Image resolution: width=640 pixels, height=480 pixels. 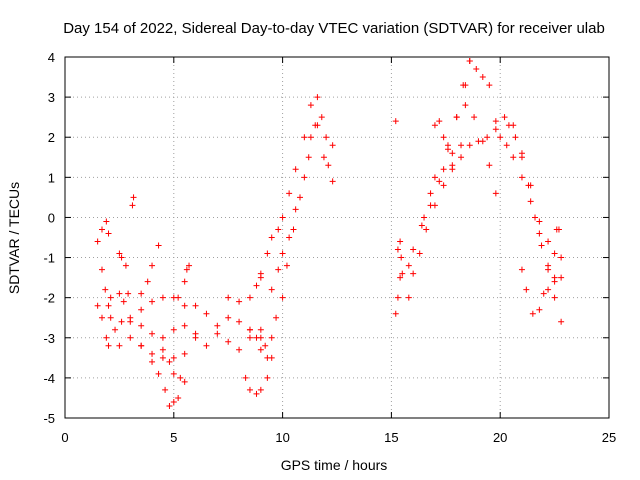 What do you see at coordinates (51, 57) in the screenshot?
I see `y-tick-label: 4` at bounding box center [51, 57].